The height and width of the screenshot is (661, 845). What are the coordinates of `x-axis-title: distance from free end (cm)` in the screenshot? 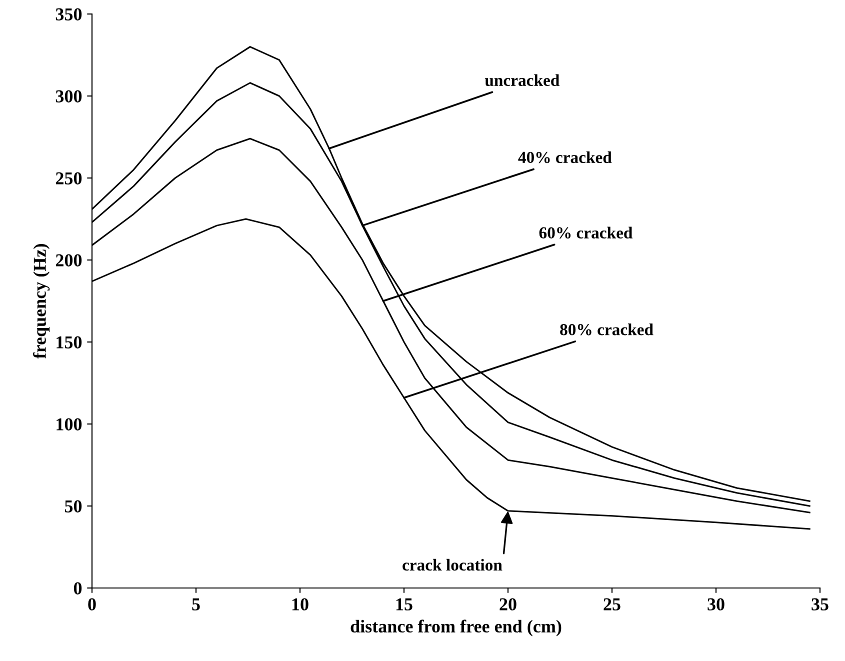 It's located at (456, 628).